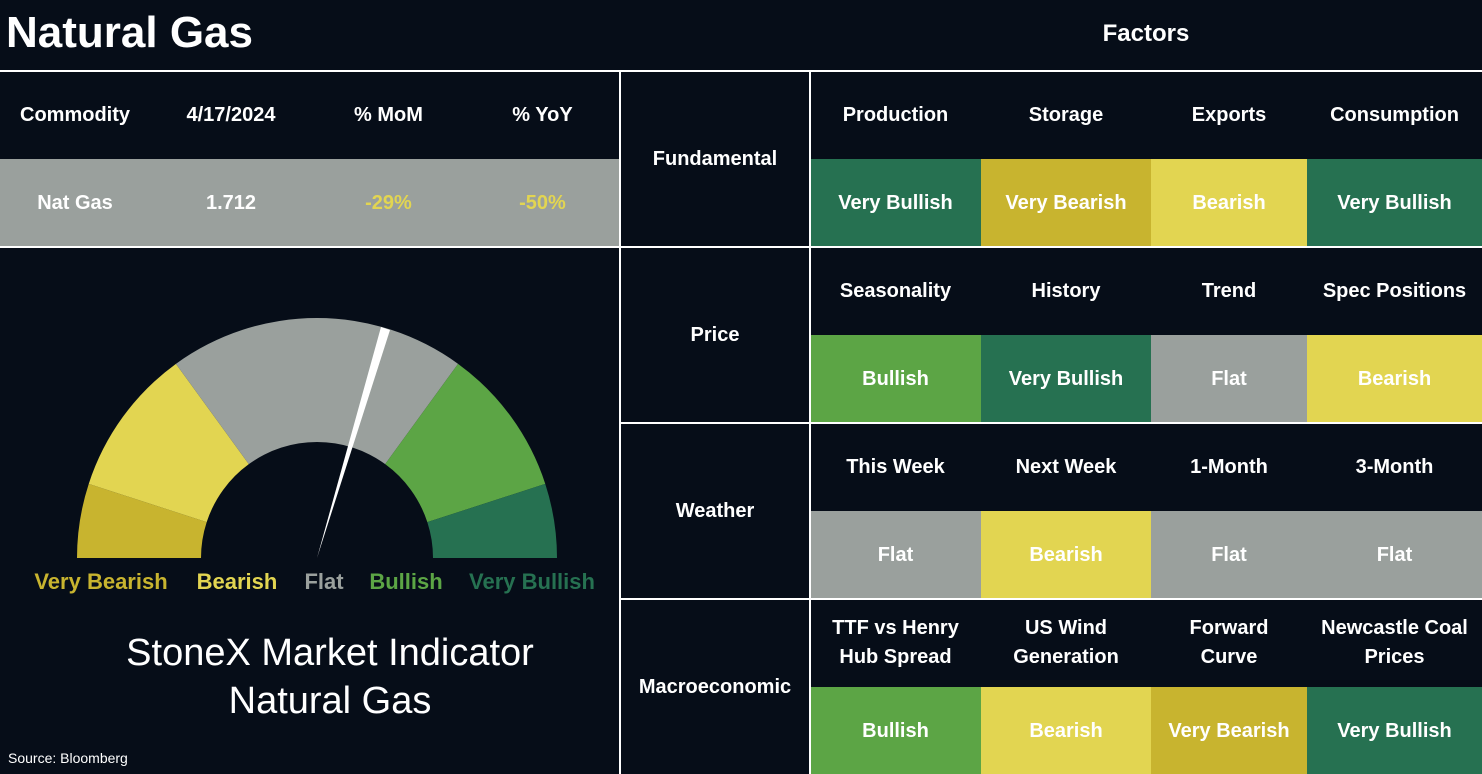 This screenshot has height=774, width=1482. What do you see at coordinates (895, 643) in the screenshot?
I see `factor-name: TTF vs Henry Hub Spread` at bounding box center [895, 643].